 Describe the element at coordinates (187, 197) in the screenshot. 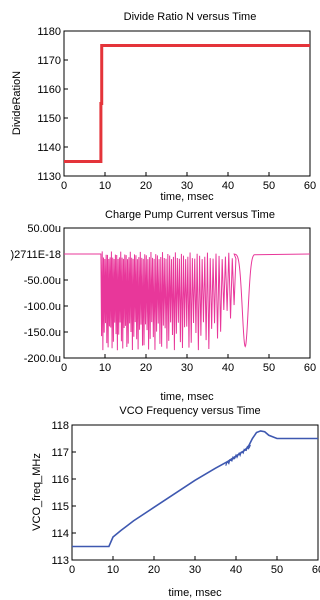

I see `chart-1-xlabel: time, msec` at that location.